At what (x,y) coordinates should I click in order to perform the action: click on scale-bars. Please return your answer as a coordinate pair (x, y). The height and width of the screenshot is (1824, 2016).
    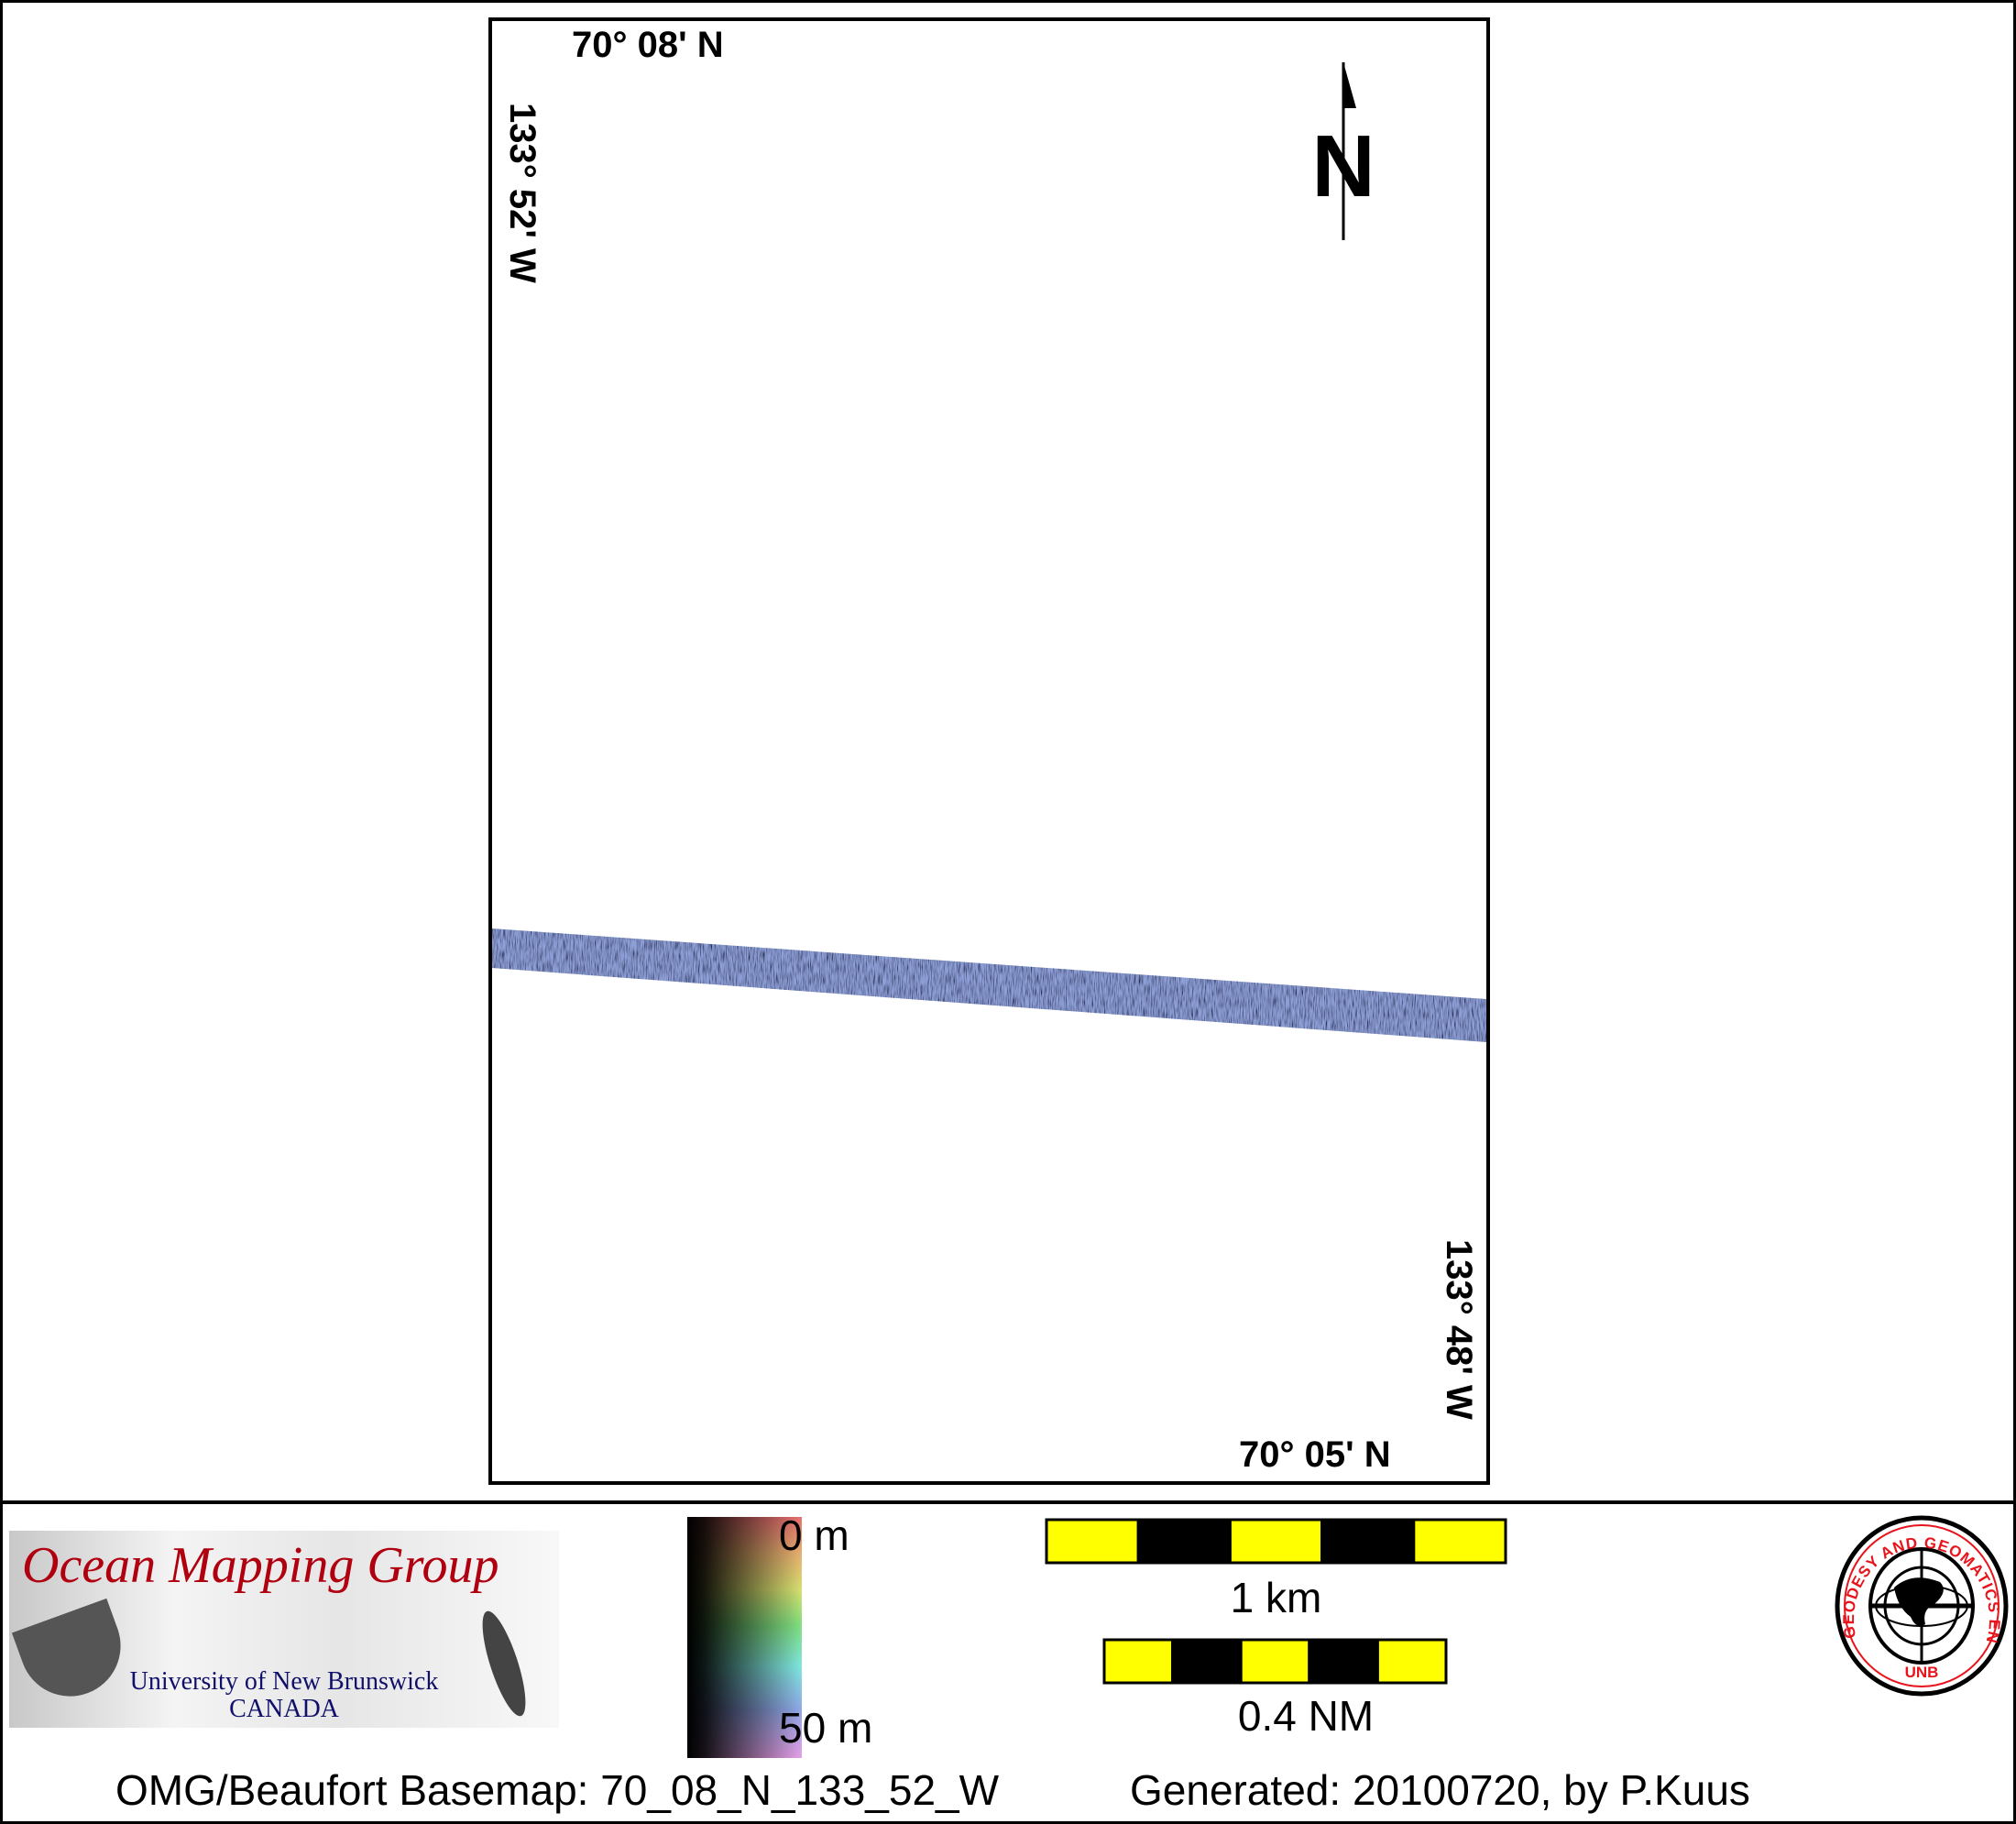
    Looking at the image, I should click on (1276, 1601).